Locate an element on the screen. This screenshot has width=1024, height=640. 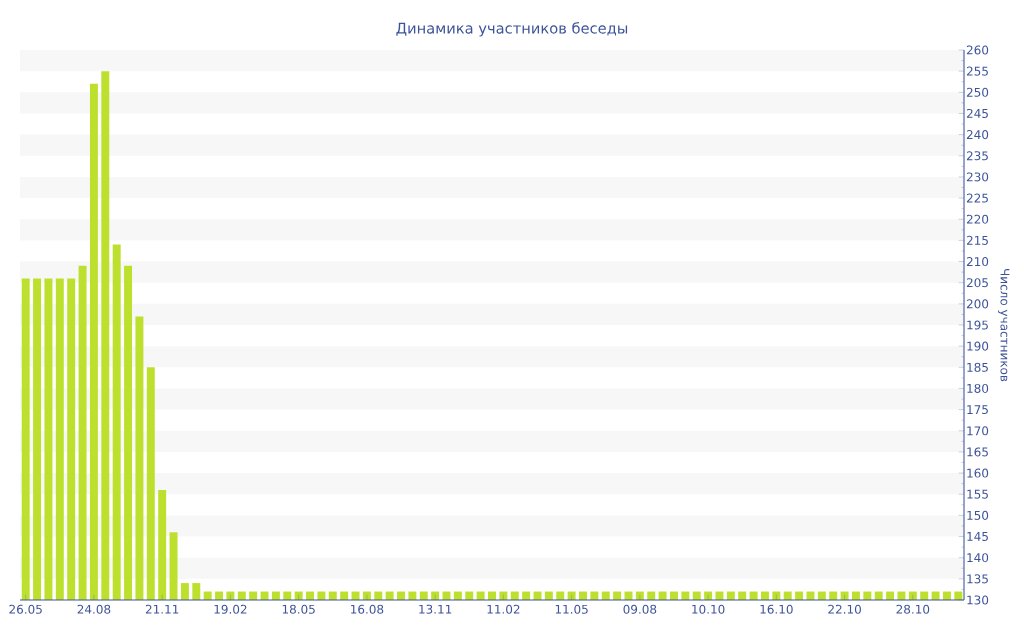
y-tick-label: 180 is located at coordinates (978, 388).